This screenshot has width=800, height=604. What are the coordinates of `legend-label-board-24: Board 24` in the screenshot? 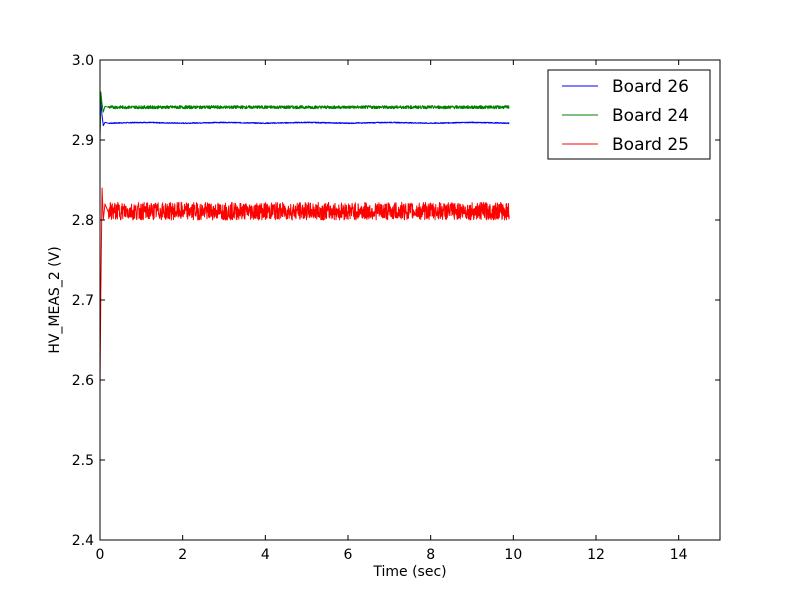 It's located at (650, 116).